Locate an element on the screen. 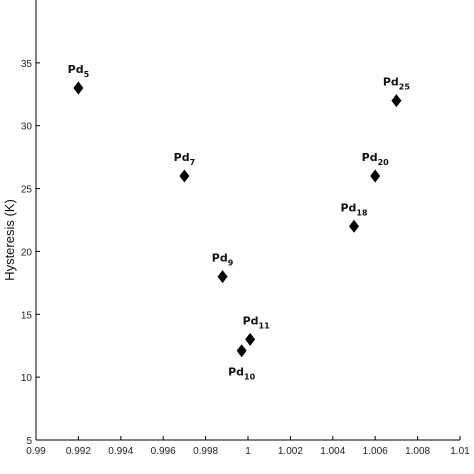 The image size is (474, 474). x-tick-label: 1.004 is located at coordinates (332, 451).